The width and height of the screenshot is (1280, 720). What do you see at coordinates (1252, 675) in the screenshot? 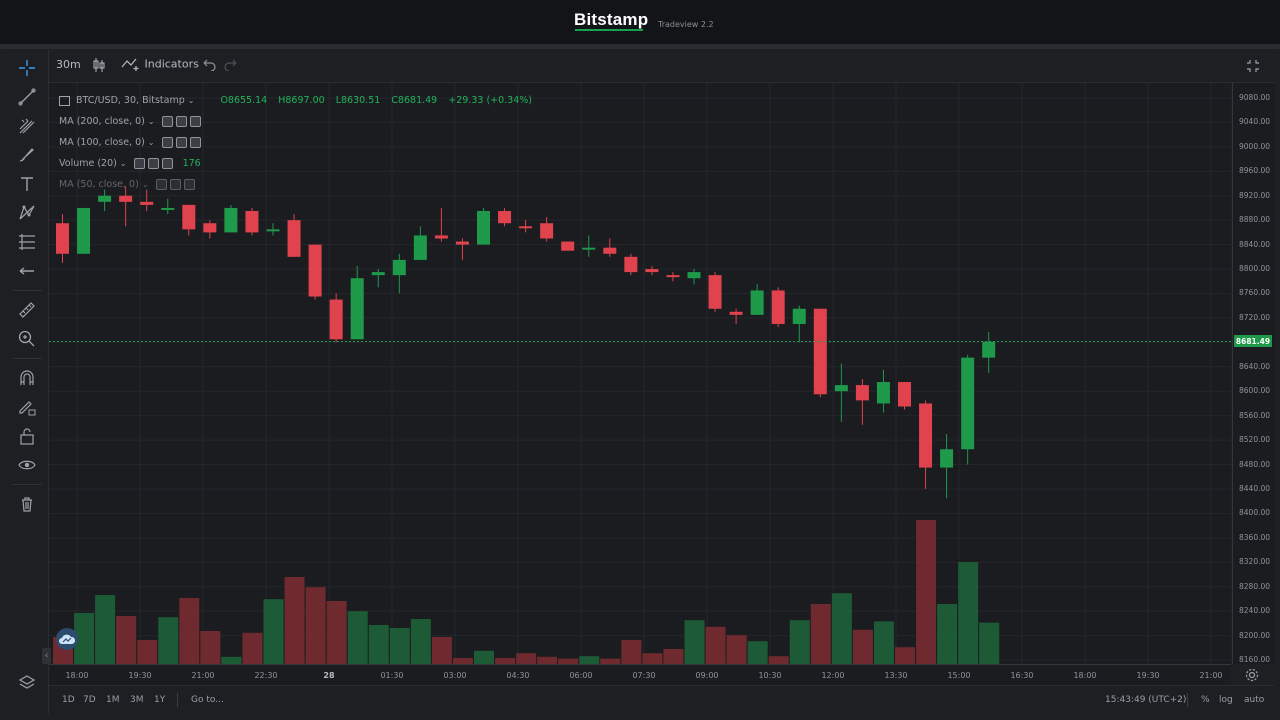
I see `axis-settings-button` at bounding box center [1252, 675].